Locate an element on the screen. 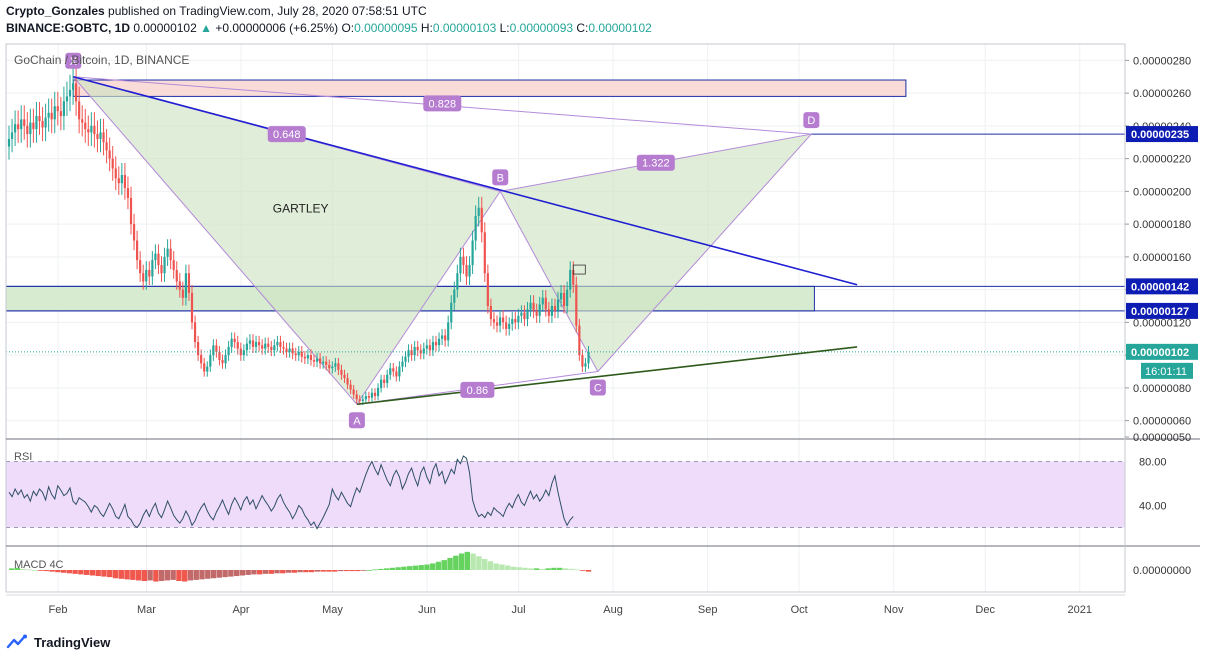 The image size is (1208, 661). target-zone is located at coordinates (489, 88).